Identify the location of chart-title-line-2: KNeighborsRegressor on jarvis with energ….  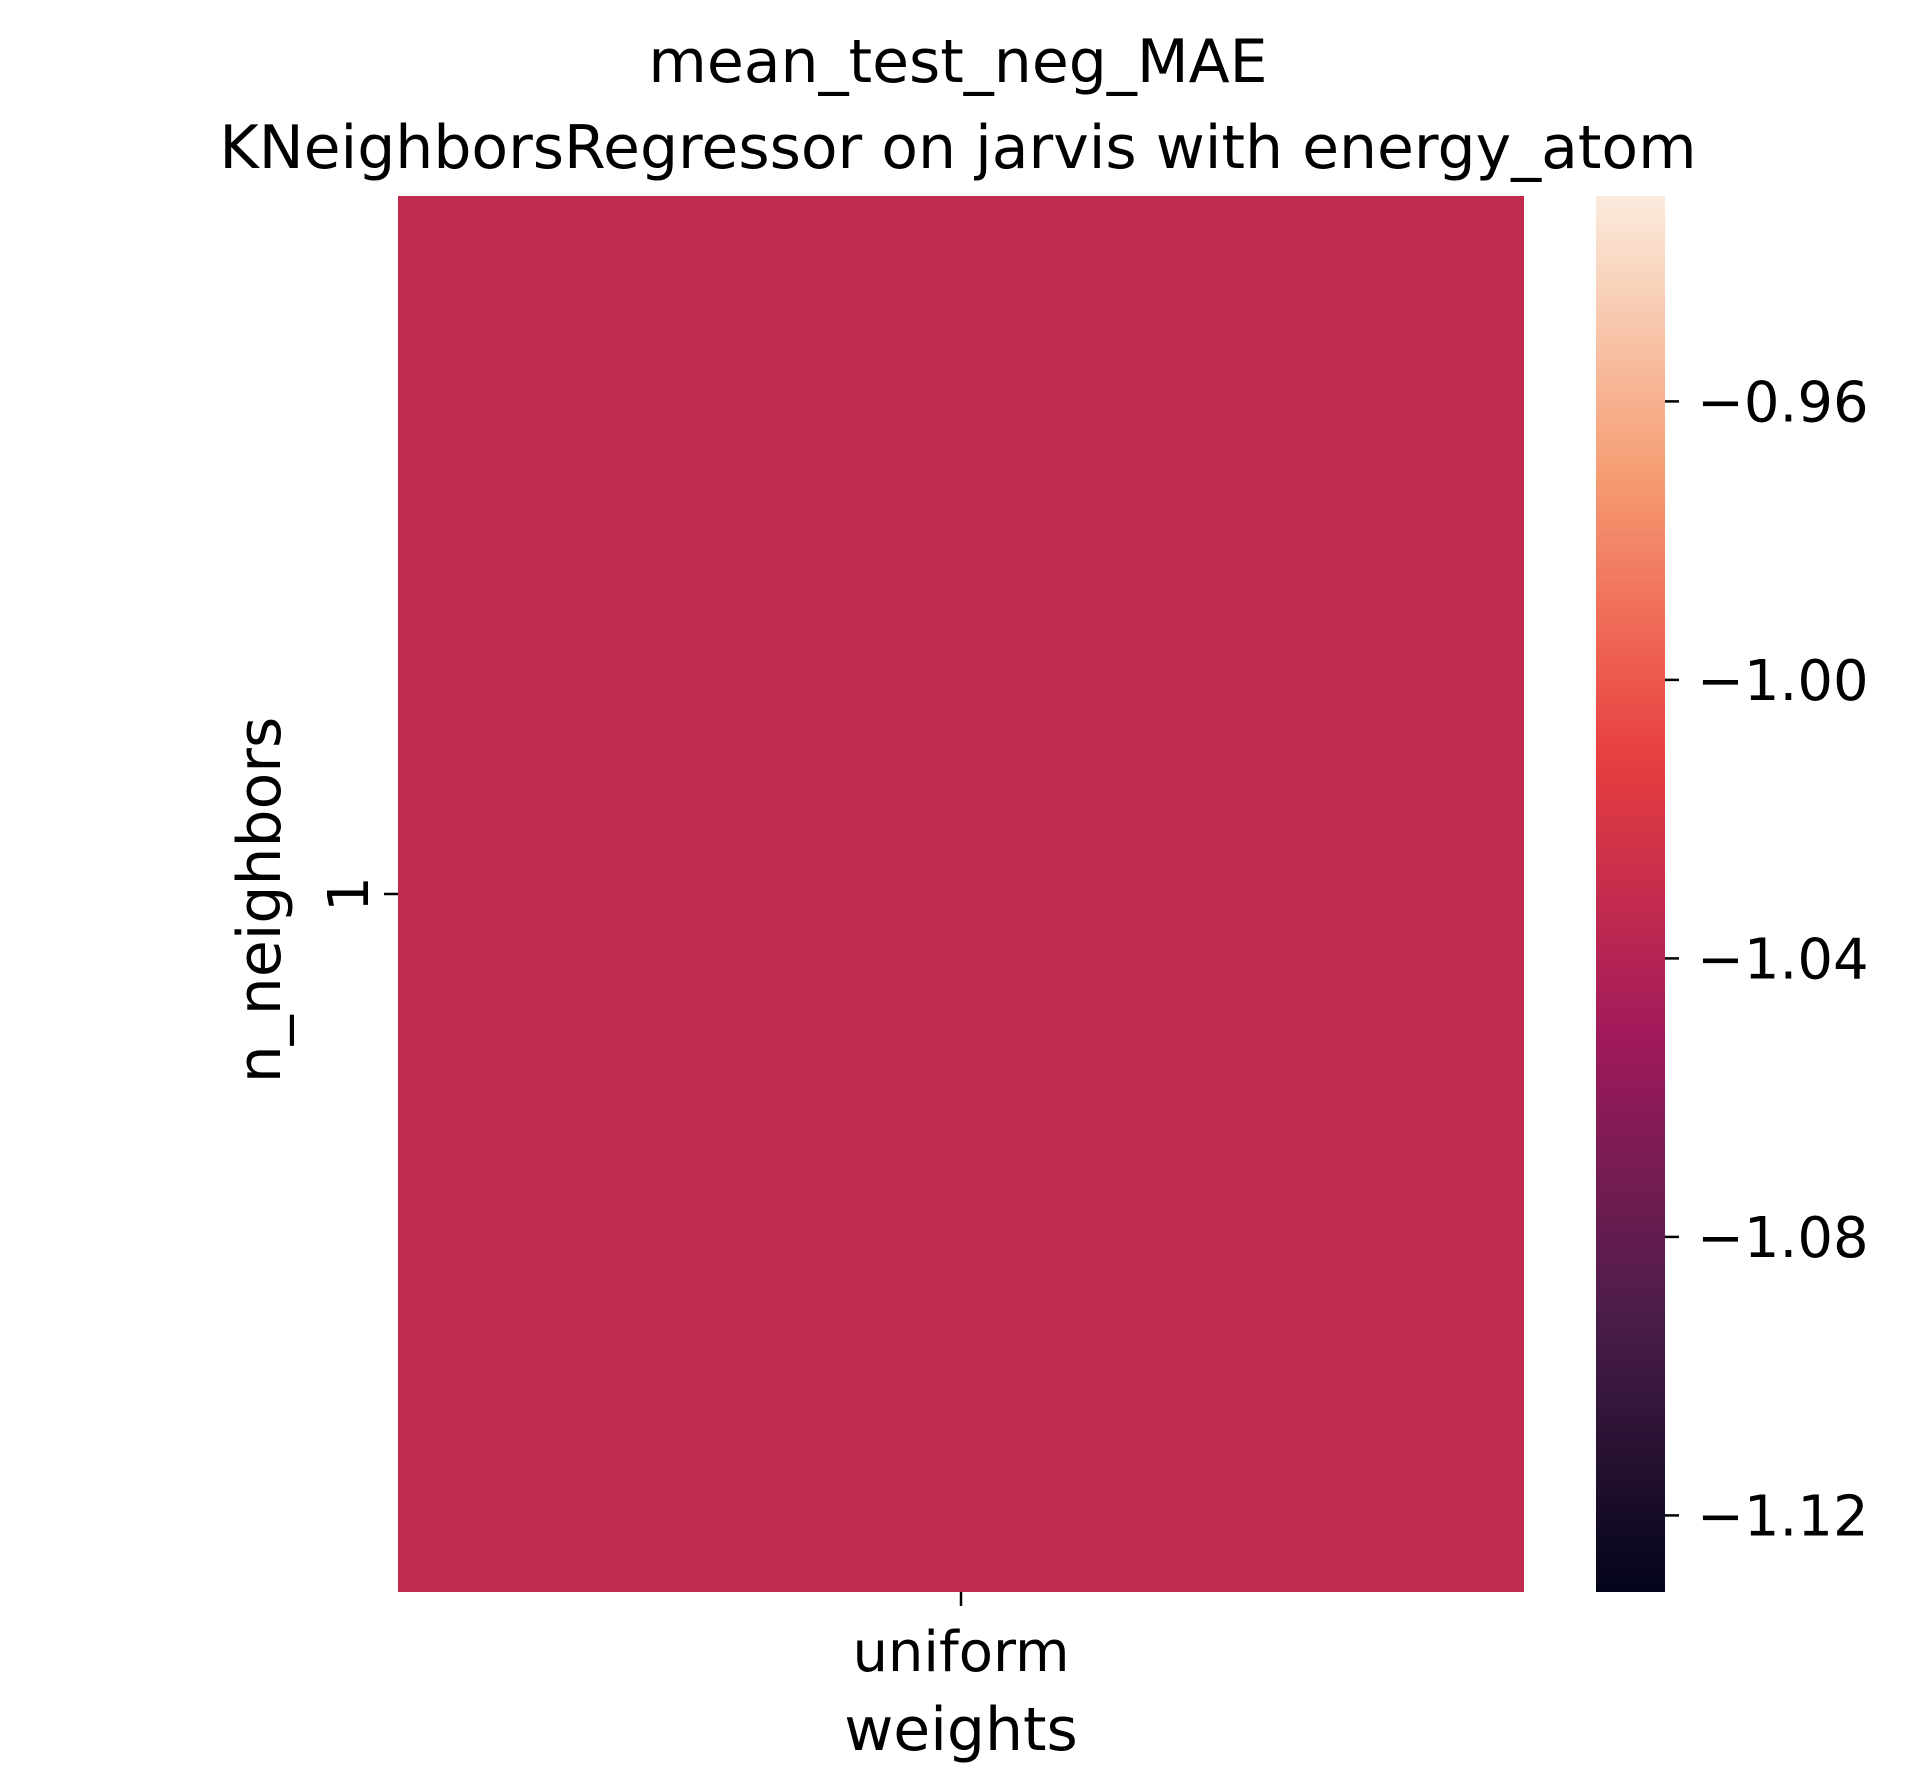
(957, 148).